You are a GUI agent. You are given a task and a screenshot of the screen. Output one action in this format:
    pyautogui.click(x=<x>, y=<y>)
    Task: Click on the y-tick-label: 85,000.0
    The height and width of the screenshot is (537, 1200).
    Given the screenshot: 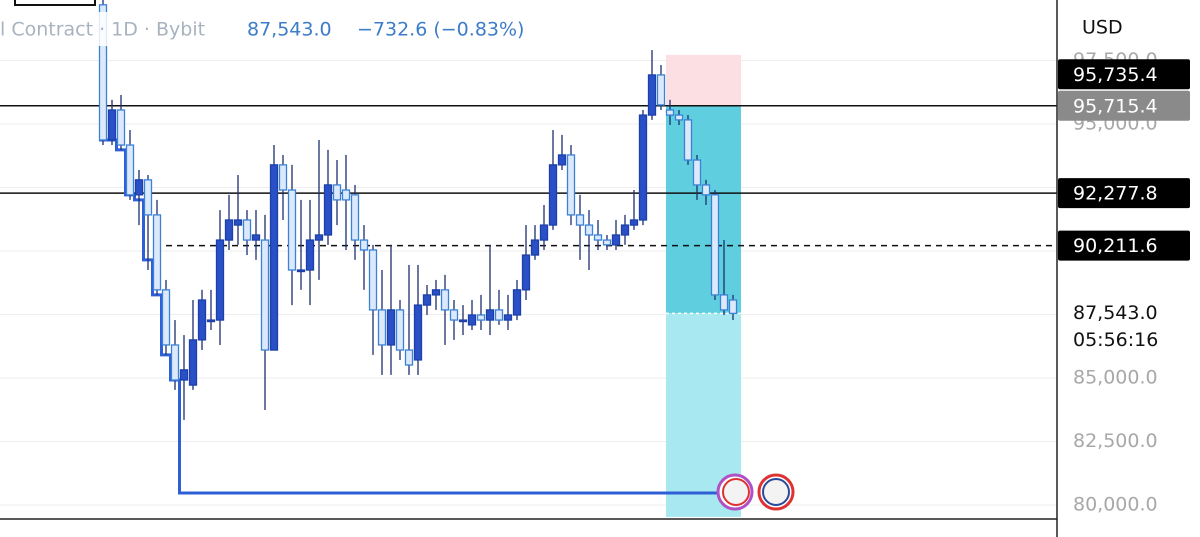 What is the action you would take?
    pyautogui.click(x=1115, y=377)
    